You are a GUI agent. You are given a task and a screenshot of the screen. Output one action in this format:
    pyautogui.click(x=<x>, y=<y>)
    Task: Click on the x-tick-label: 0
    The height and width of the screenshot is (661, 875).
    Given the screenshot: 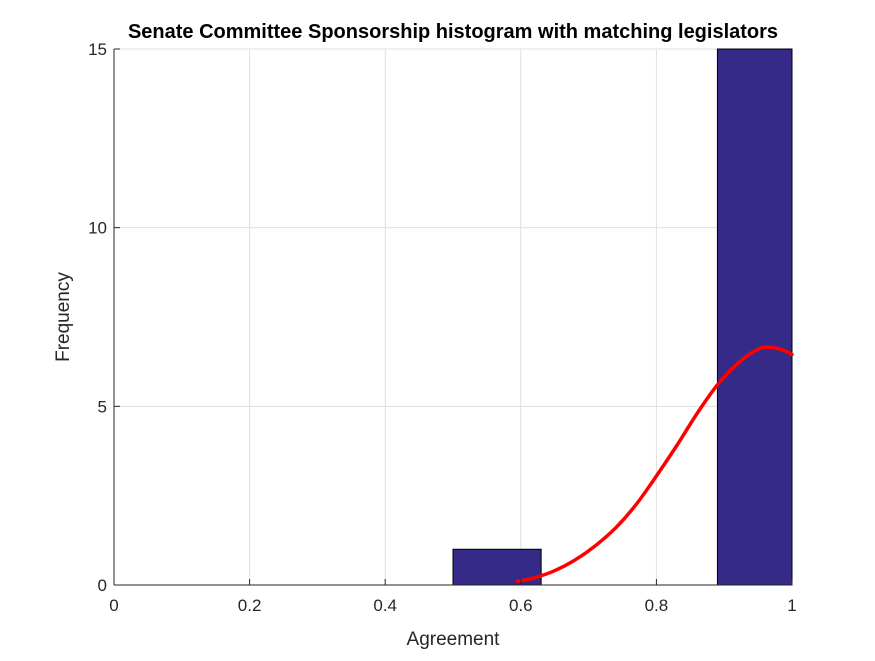 What is the action you would take?
    pyautogui.click(x=113, y=605)
    